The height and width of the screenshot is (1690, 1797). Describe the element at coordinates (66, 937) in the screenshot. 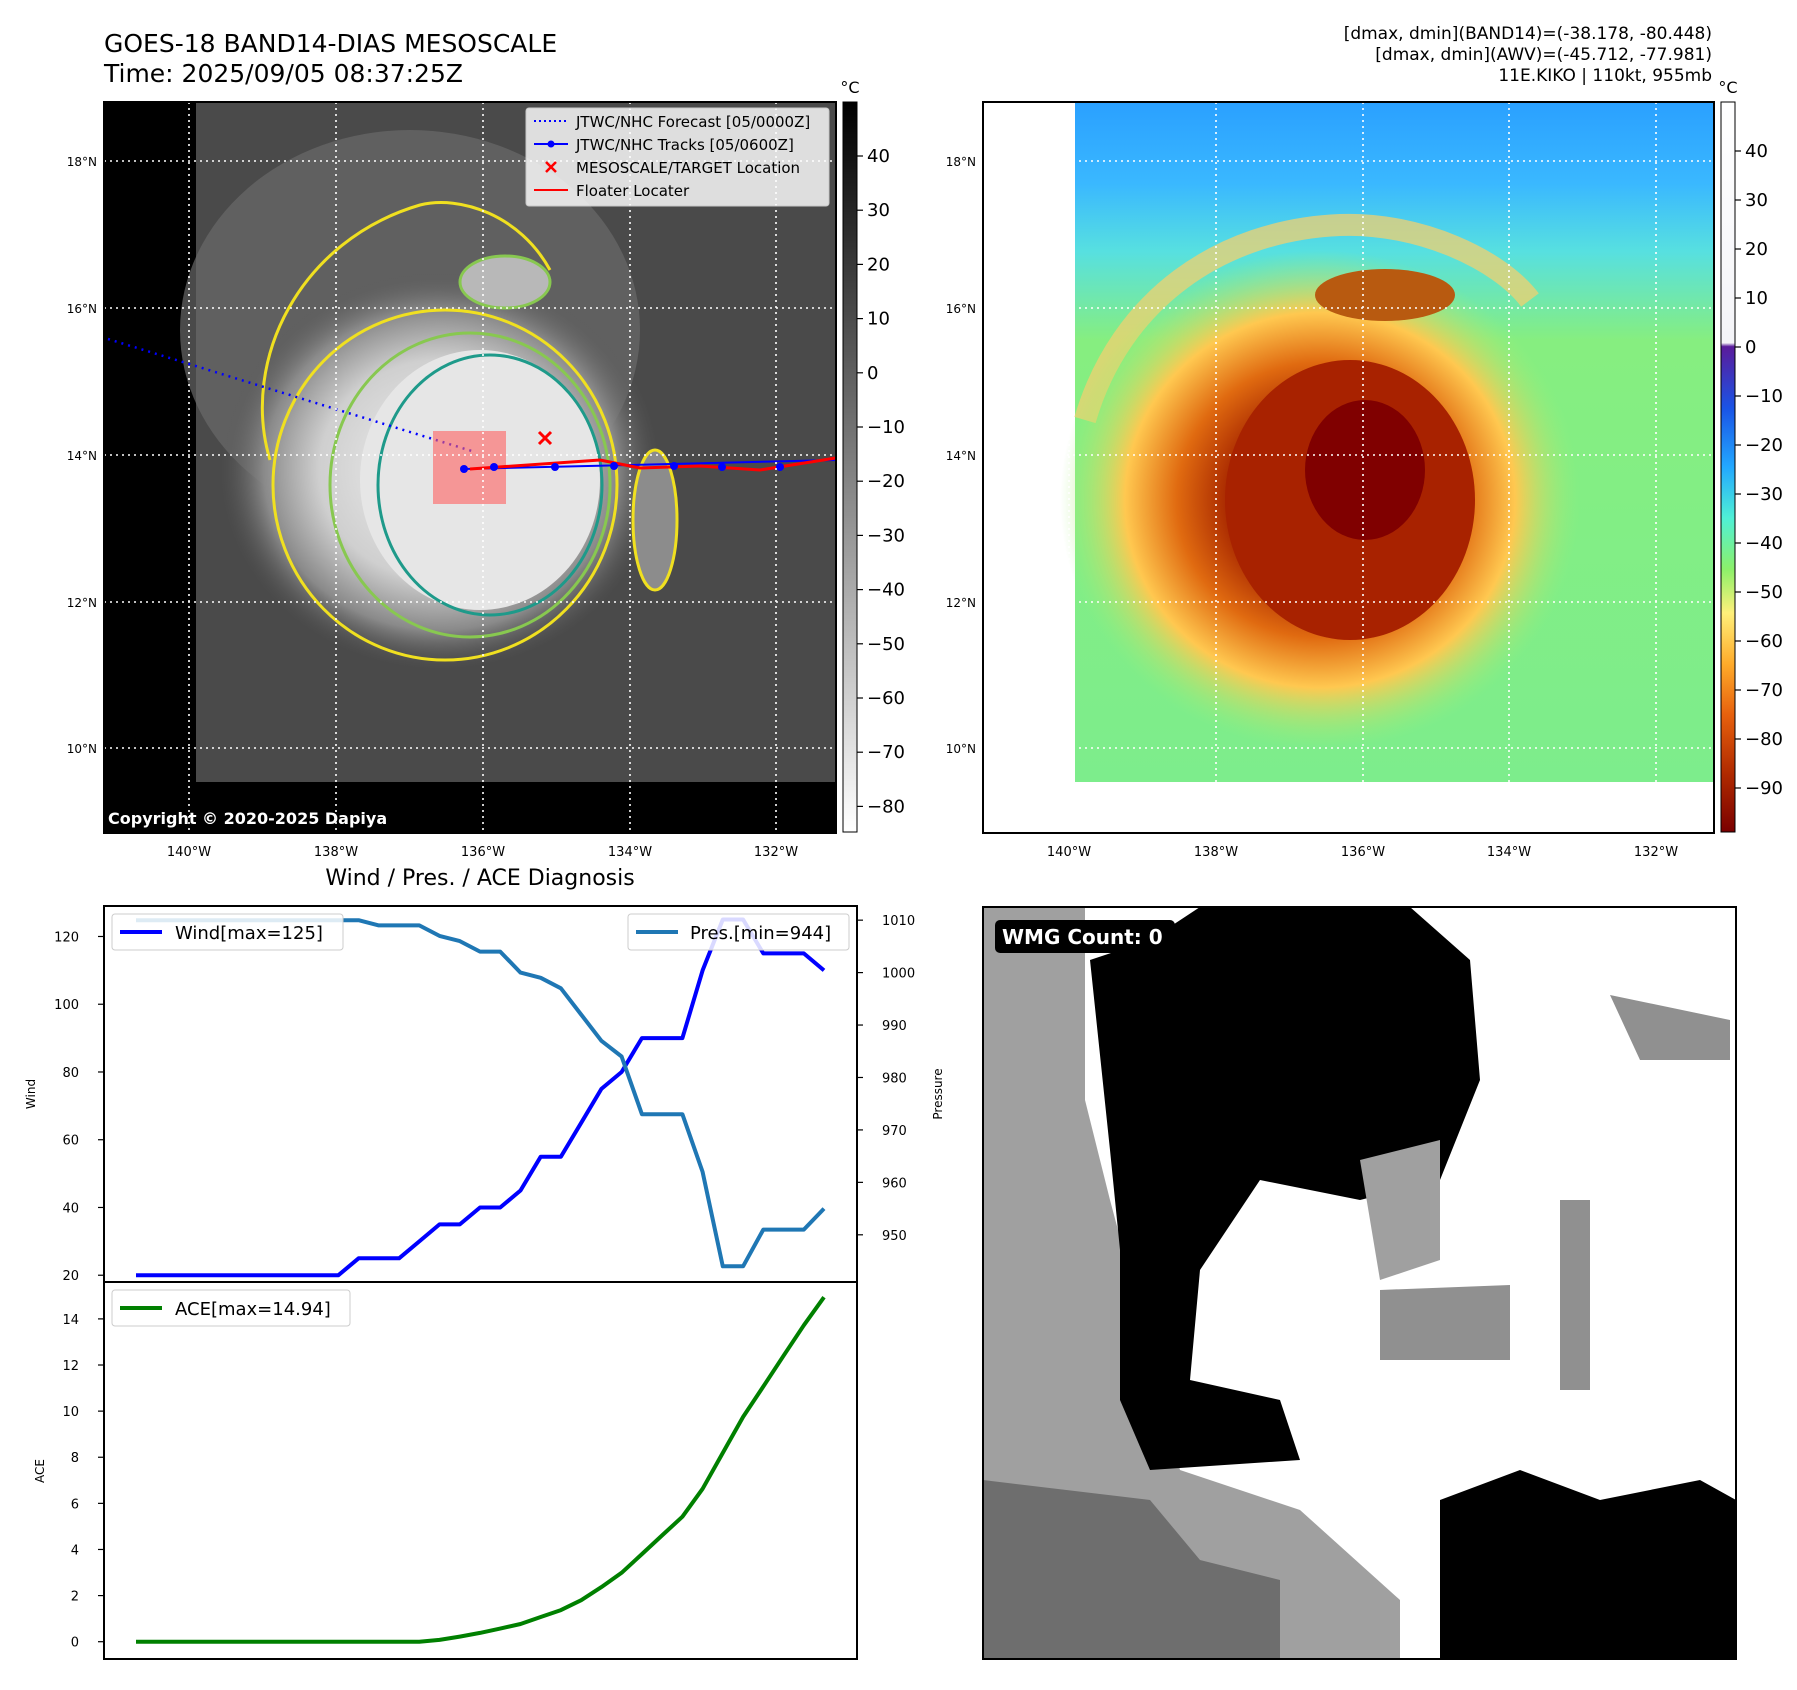

I see `axis-tick-label: 120` at that location.